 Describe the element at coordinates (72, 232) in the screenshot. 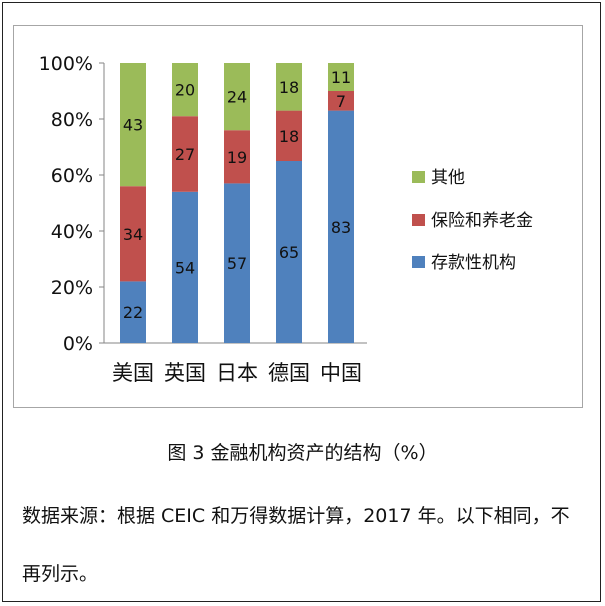

I see `y-tick-label: 40%` at that location.